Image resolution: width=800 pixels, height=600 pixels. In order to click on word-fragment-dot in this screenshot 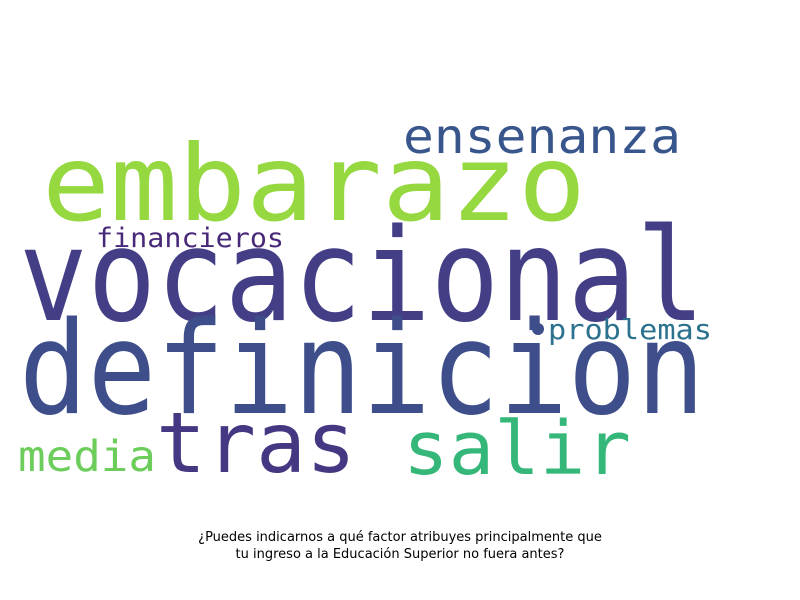, I will do `click(538, 329)`.